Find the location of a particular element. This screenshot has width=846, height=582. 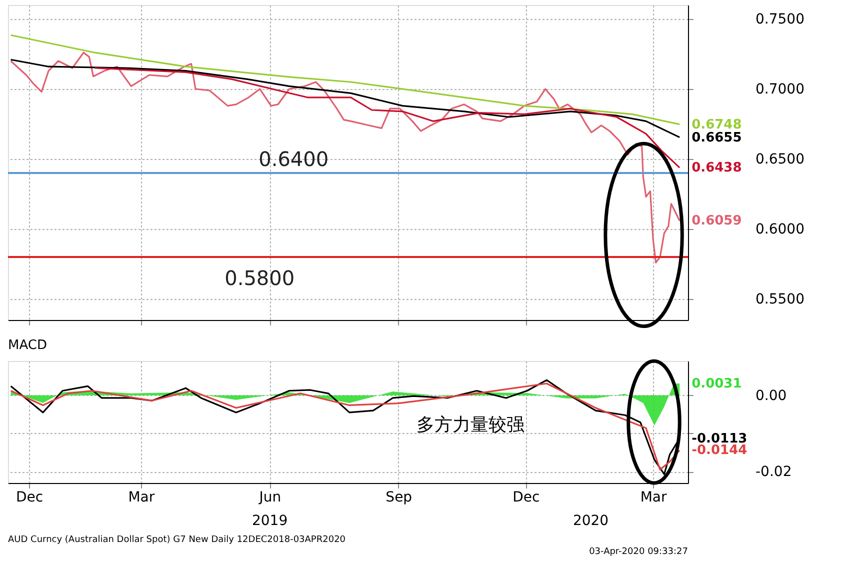

data-label: 0.6748 is located at coordinates (717, 124).